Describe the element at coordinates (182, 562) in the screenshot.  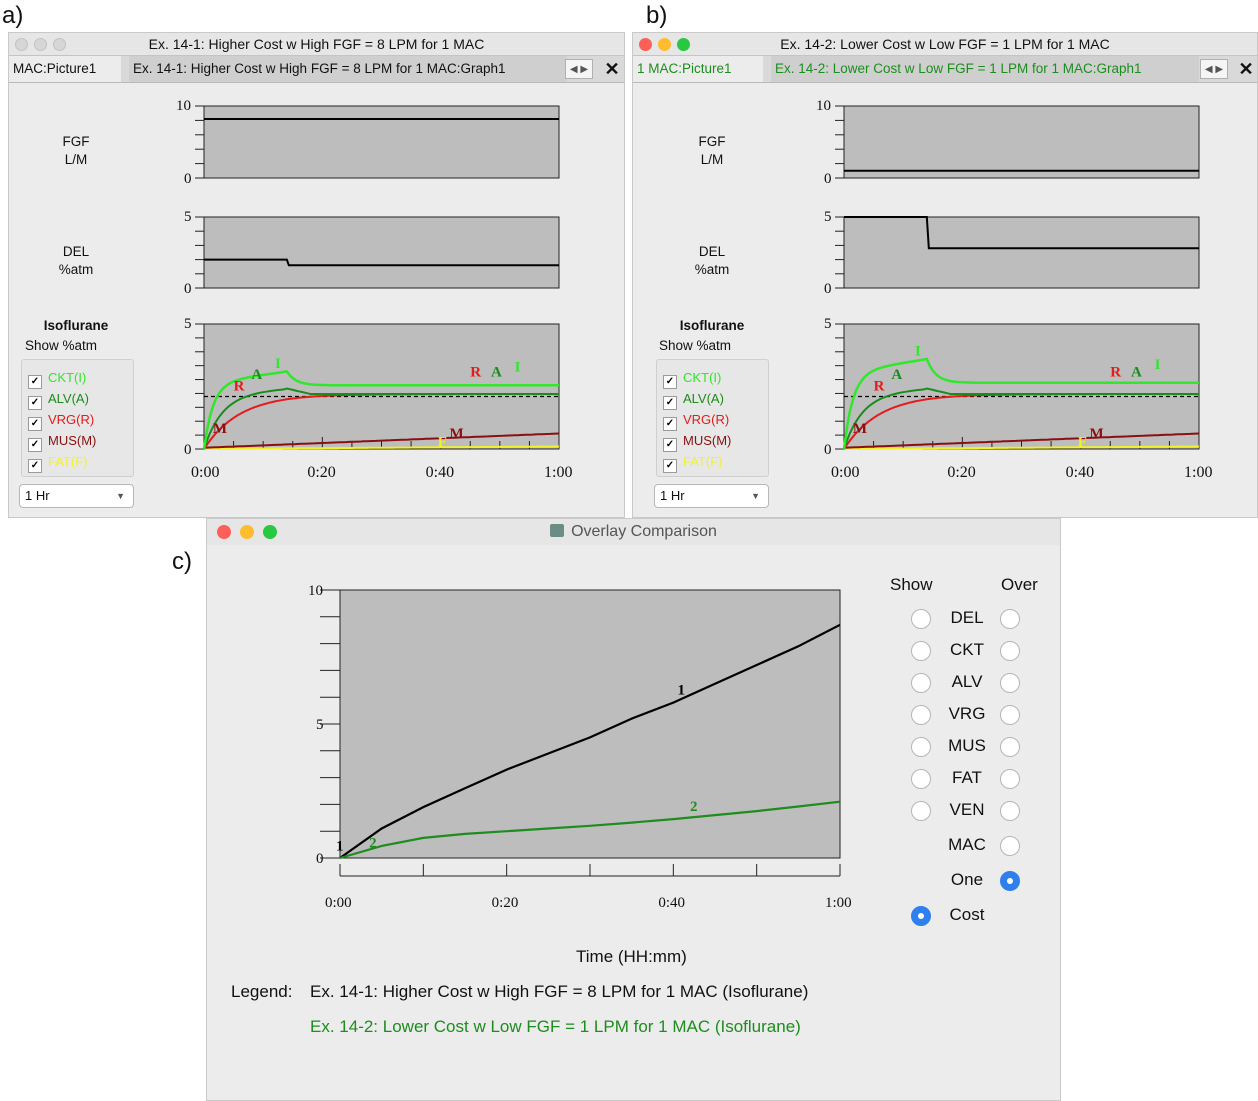
I see `panel-label-c: c)` at that location.